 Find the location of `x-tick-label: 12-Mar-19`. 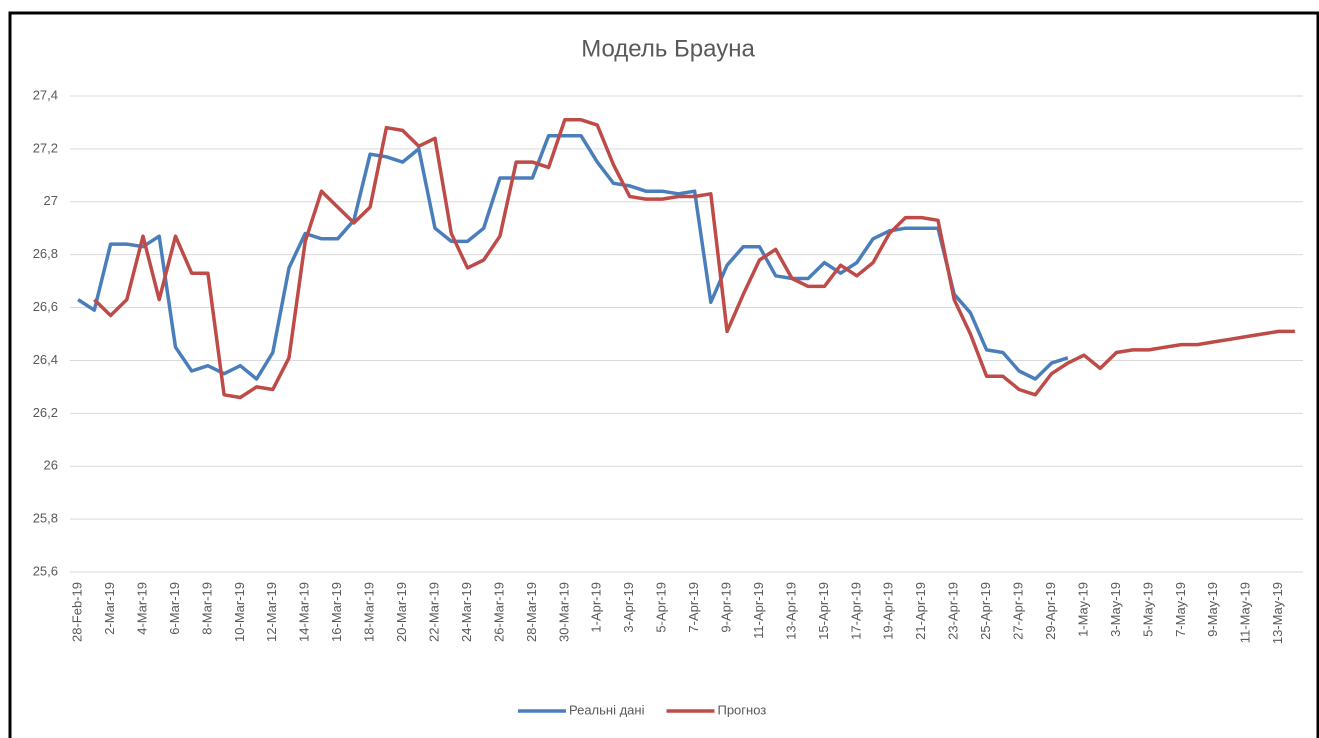

x-tick-label: 12-Mar-19 is located at coordinates (271, 612).